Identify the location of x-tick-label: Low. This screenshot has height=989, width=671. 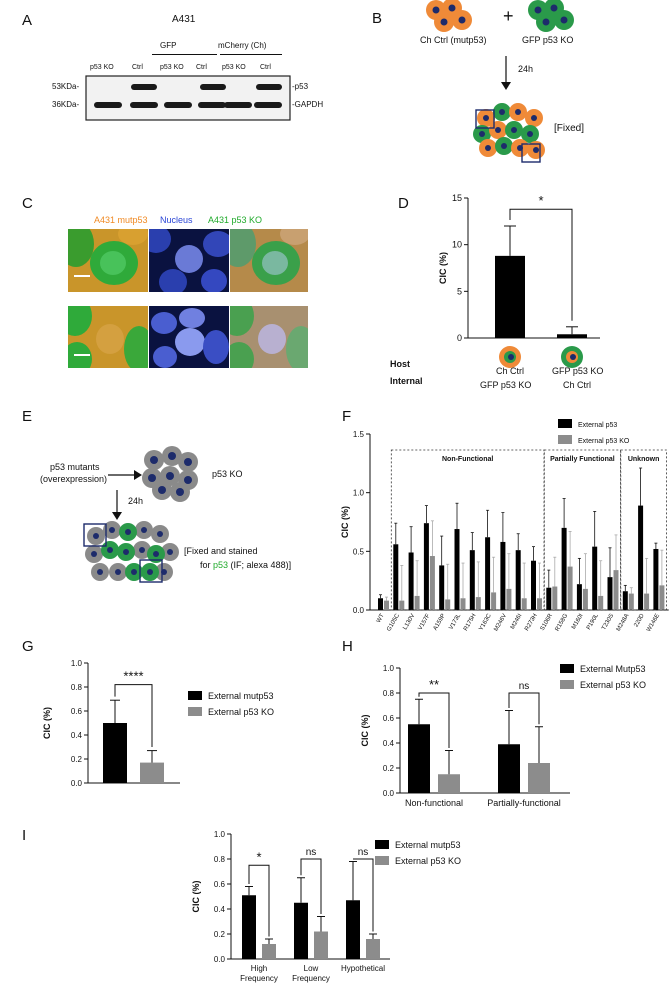
(311, 968).